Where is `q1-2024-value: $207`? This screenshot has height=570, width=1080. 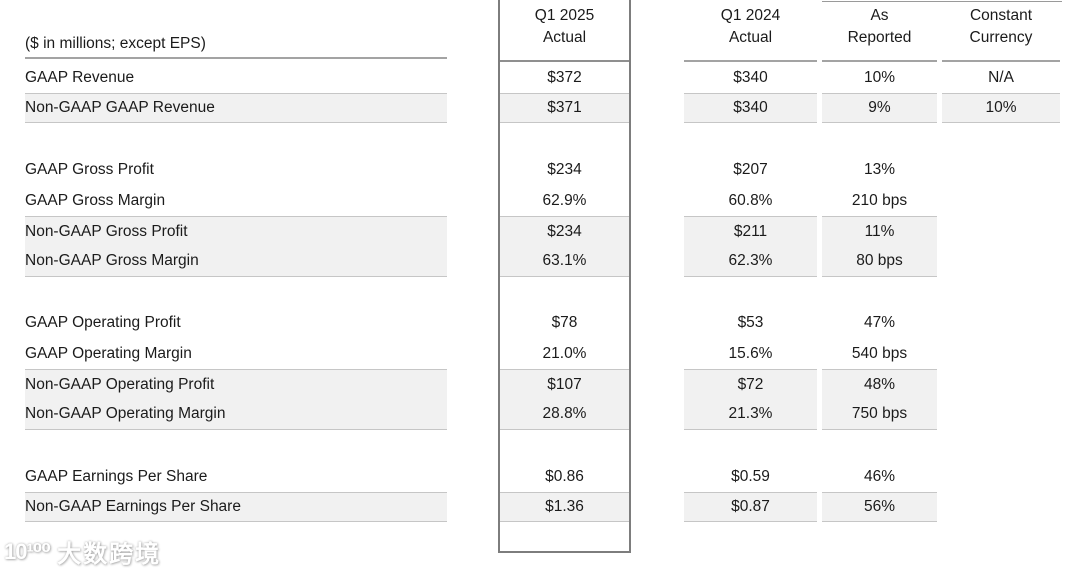
q1-2024-value: $207 is located at coordinates (750, 169).